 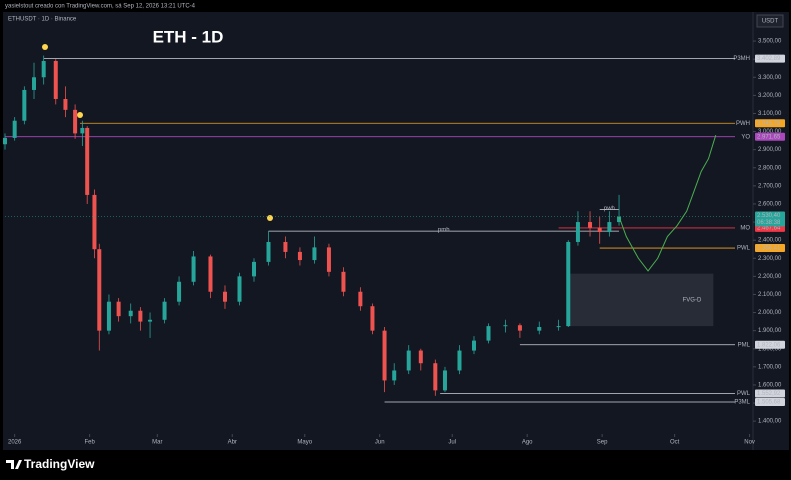 What do you see at coordinates (232, 443) in the screenshot?
I see `x-tick-label: Abr` at bounding box center [232, 443].